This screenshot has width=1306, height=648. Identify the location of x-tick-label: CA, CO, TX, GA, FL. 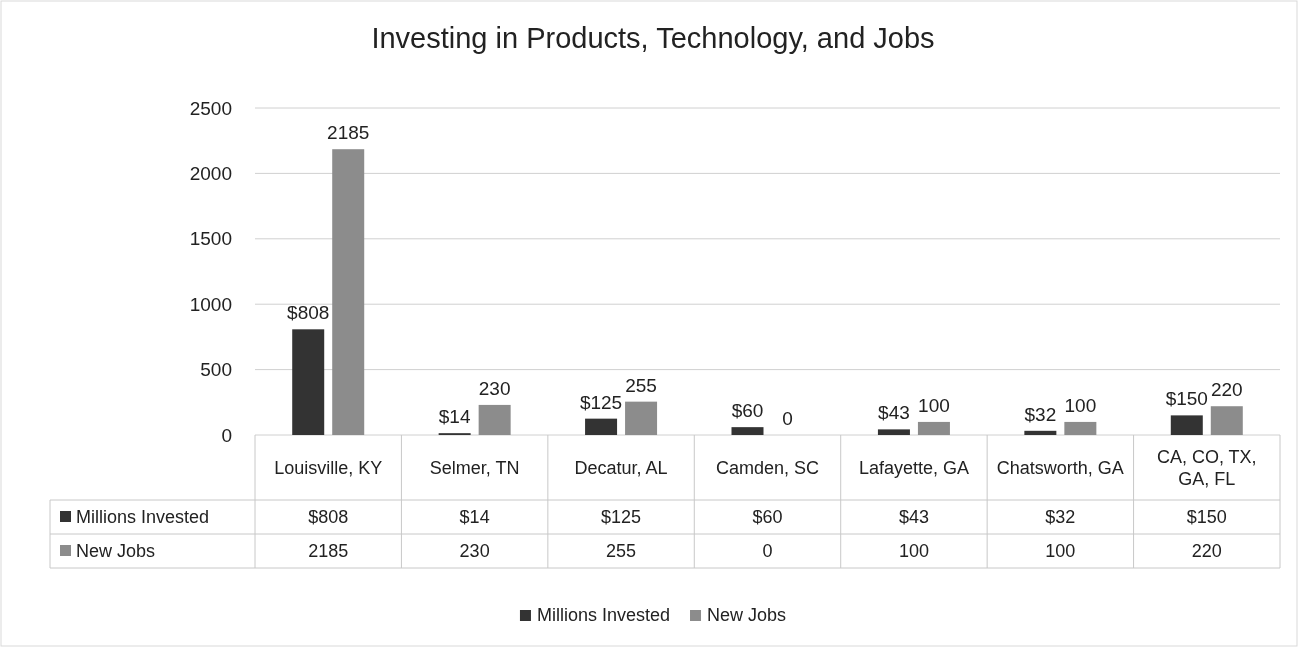
(1206, 467).